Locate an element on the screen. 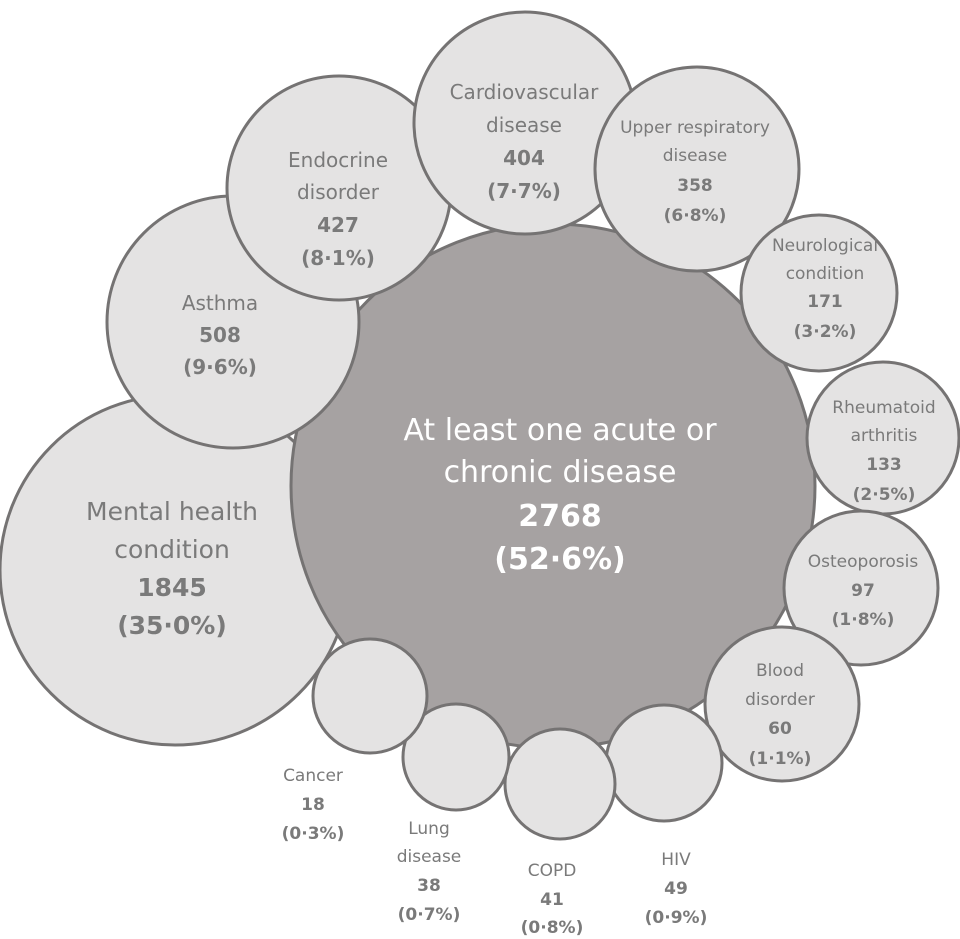  mental-health-line2: condition is located at coordinates (172, 549).